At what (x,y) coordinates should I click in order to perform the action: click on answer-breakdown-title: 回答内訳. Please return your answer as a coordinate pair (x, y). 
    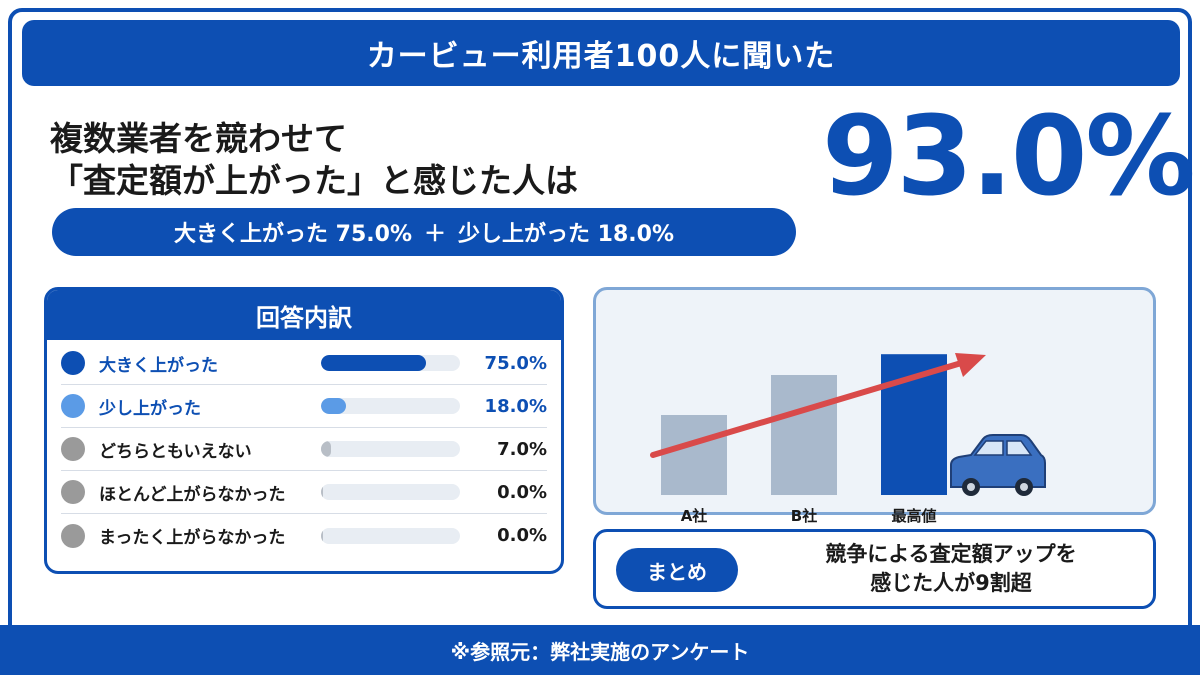
    Looking at the image, I should click on (304, 315).